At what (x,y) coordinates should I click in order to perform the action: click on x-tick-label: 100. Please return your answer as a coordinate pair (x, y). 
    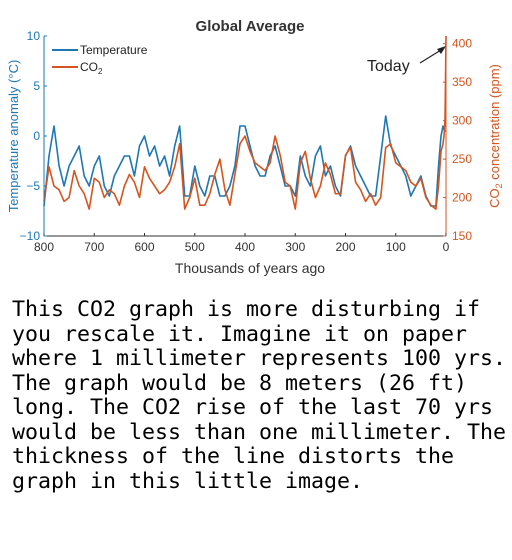
    Looking at the image, I should click on (396, 247).